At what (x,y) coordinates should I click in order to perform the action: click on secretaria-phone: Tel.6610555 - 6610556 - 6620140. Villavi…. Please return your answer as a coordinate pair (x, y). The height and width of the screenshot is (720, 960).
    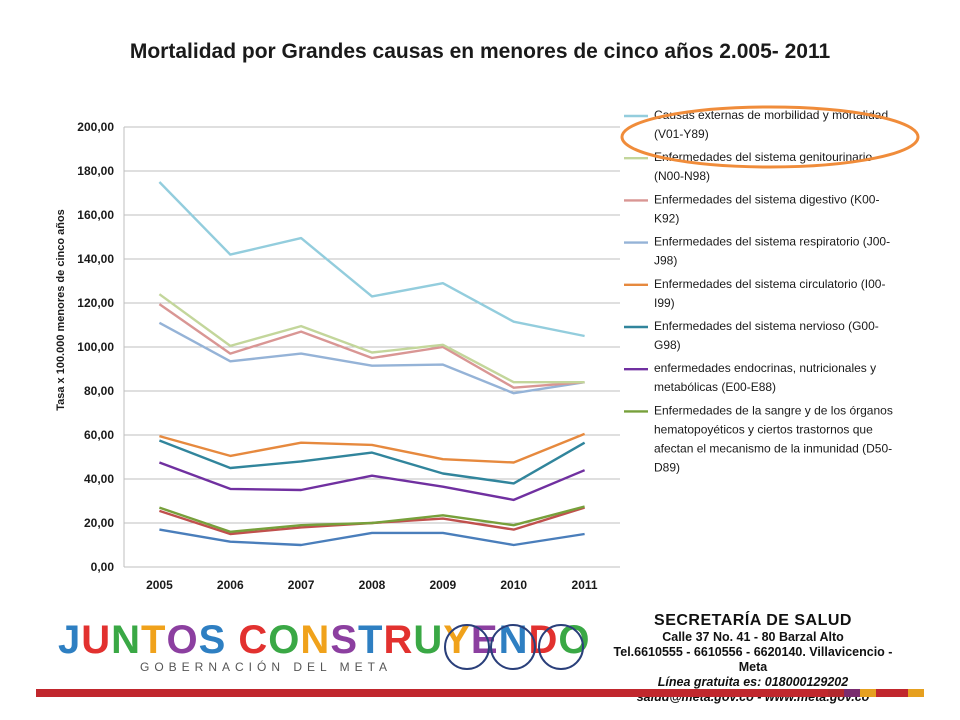
    Looking at the image, I should click on (753, 659).